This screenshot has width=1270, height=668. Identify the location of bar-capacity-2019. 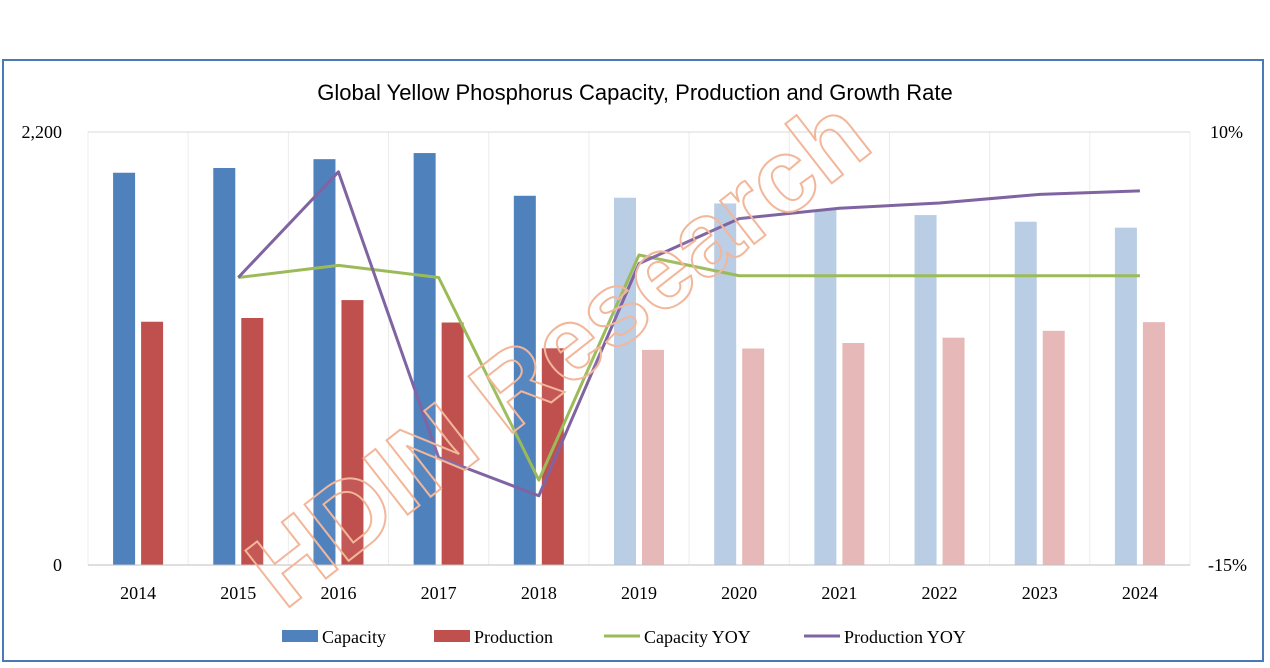
(625, 381).